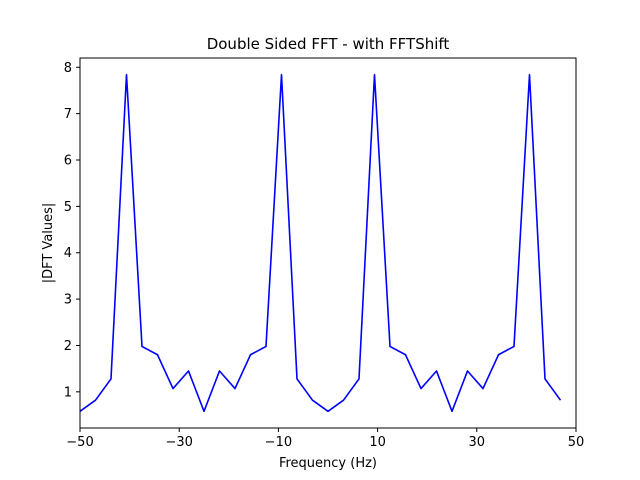 This screenshot has height=480, width=640. What do you see at coordinates (68, 253) in the screenshot?
I see `y-tick-label: 4` at bounding box center [68, 253].